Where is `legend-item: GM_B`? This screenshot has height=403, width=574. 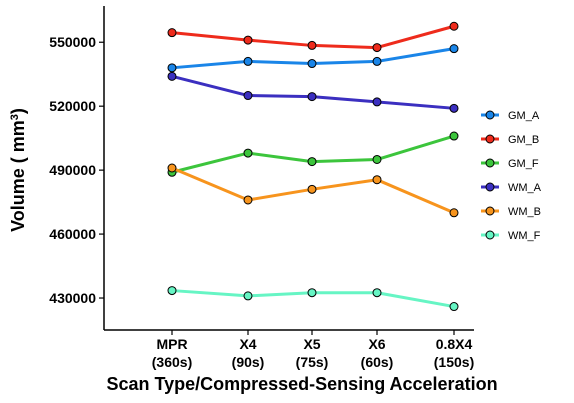 legend-item: GM_B is located at coordinates (510, 140).